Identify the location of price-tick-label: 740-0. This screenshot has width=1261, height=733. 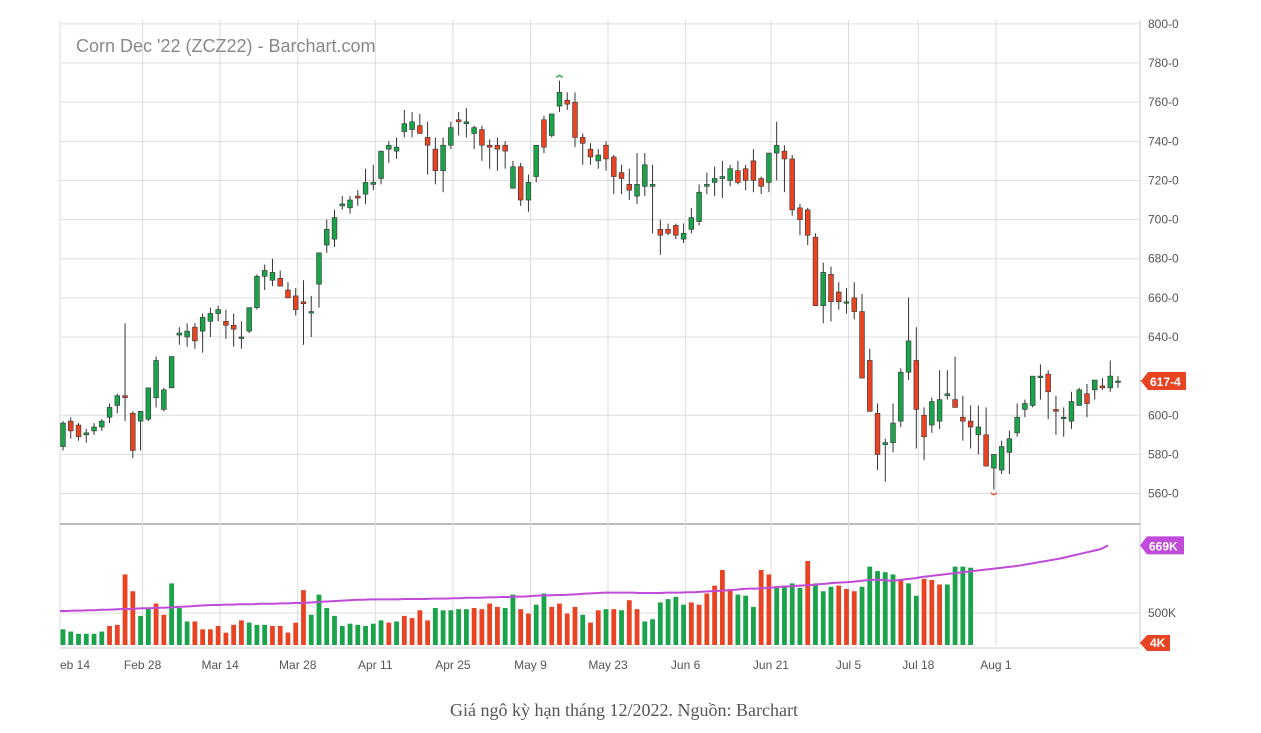
(1163, 141).